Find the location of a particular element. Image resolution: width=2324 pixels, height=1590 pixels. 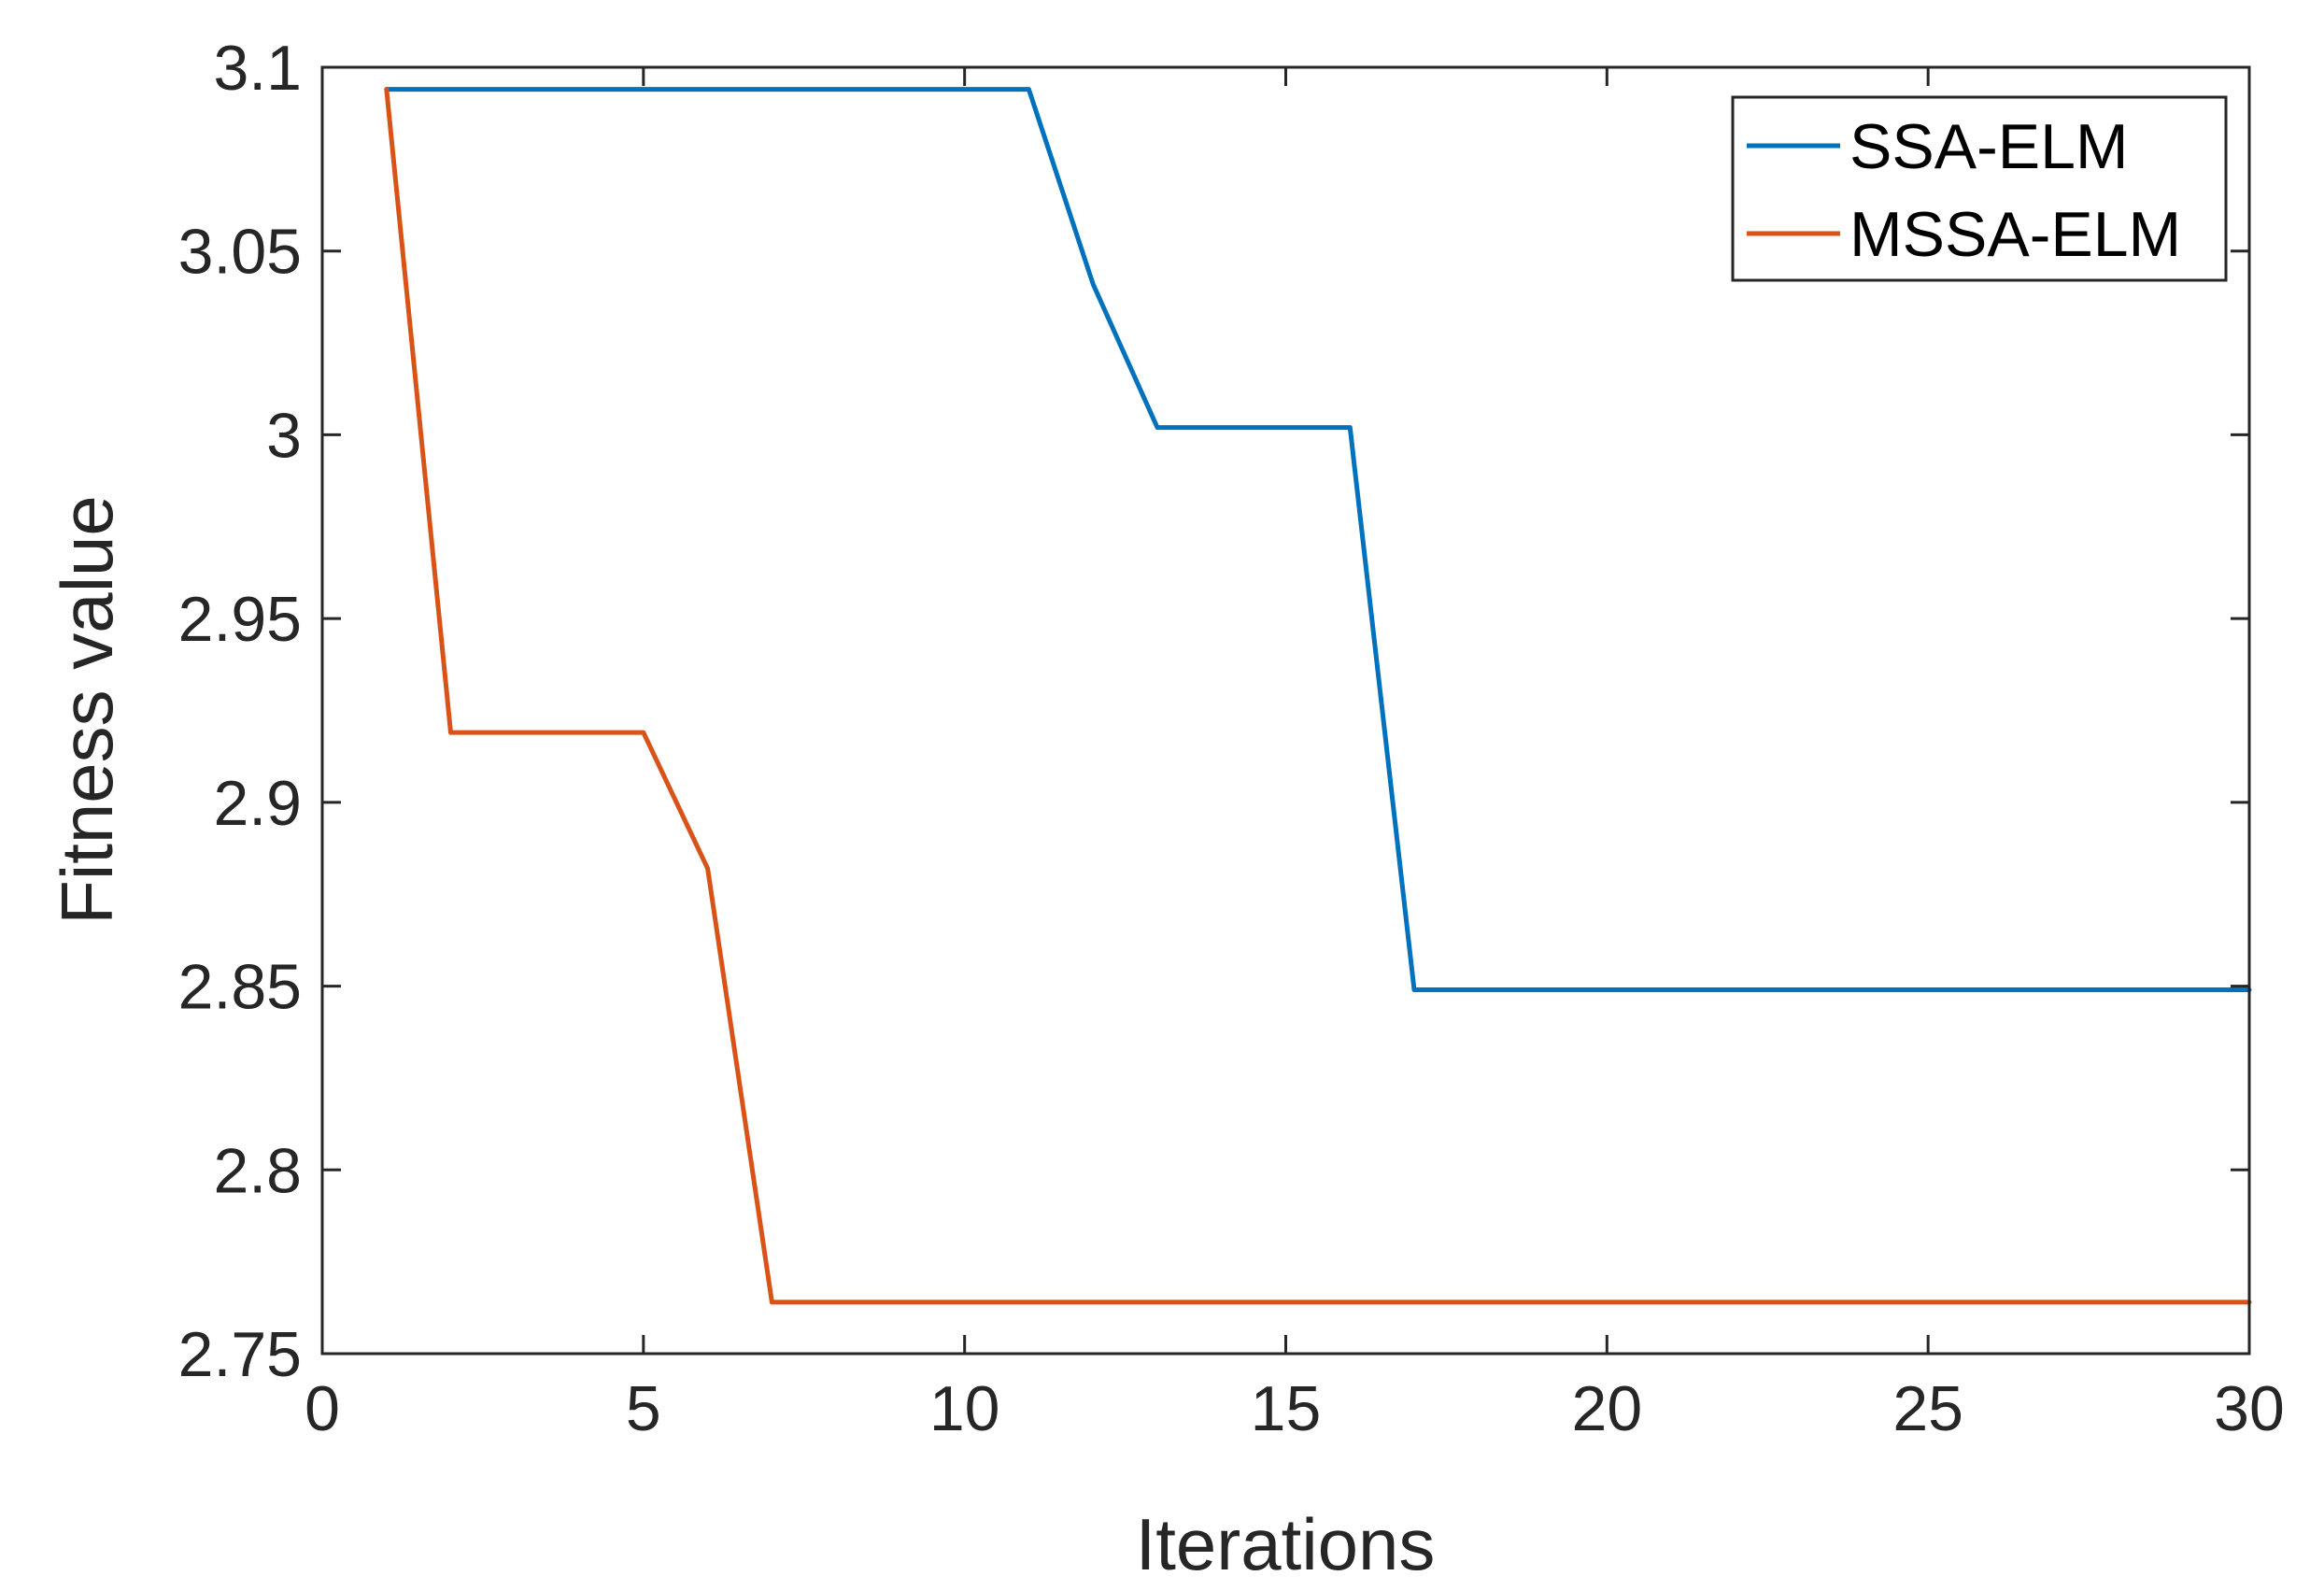

legend-box is located at coordinates (1979, 188).